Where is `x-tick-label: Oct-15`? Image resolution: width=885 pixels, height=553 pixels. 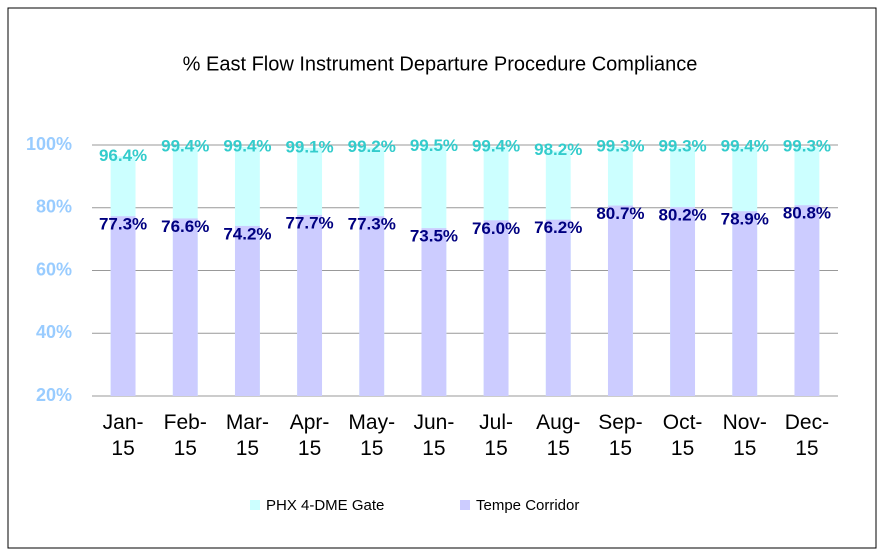
x-tick-label: Oct-15 is located at coordinates (682, 435).